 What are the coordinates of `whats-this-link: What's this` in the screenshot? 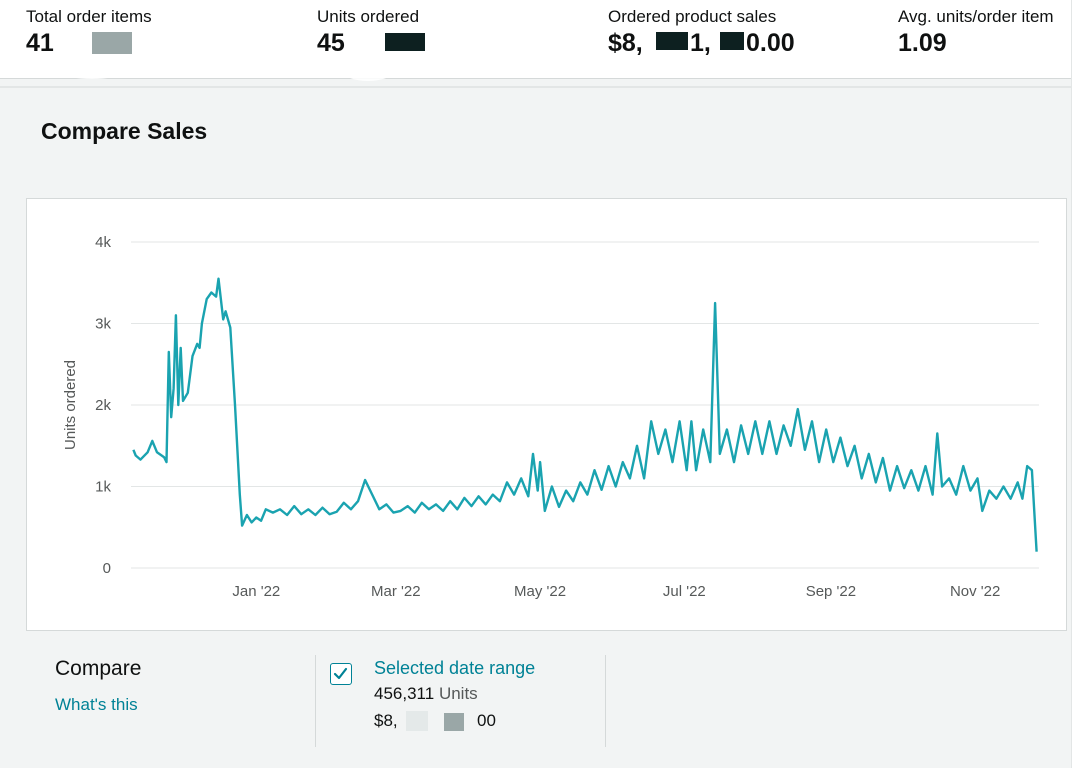 It's located at (96, 704).